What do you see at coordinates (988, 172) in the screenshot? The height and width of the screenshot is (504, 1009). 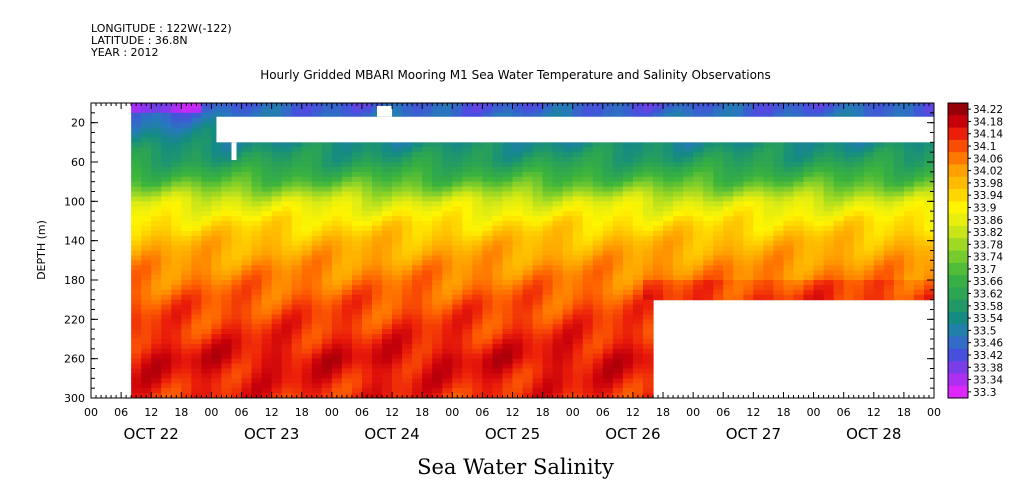 I see `colorbar-label: 34.02` at bounding box center [988, 172].